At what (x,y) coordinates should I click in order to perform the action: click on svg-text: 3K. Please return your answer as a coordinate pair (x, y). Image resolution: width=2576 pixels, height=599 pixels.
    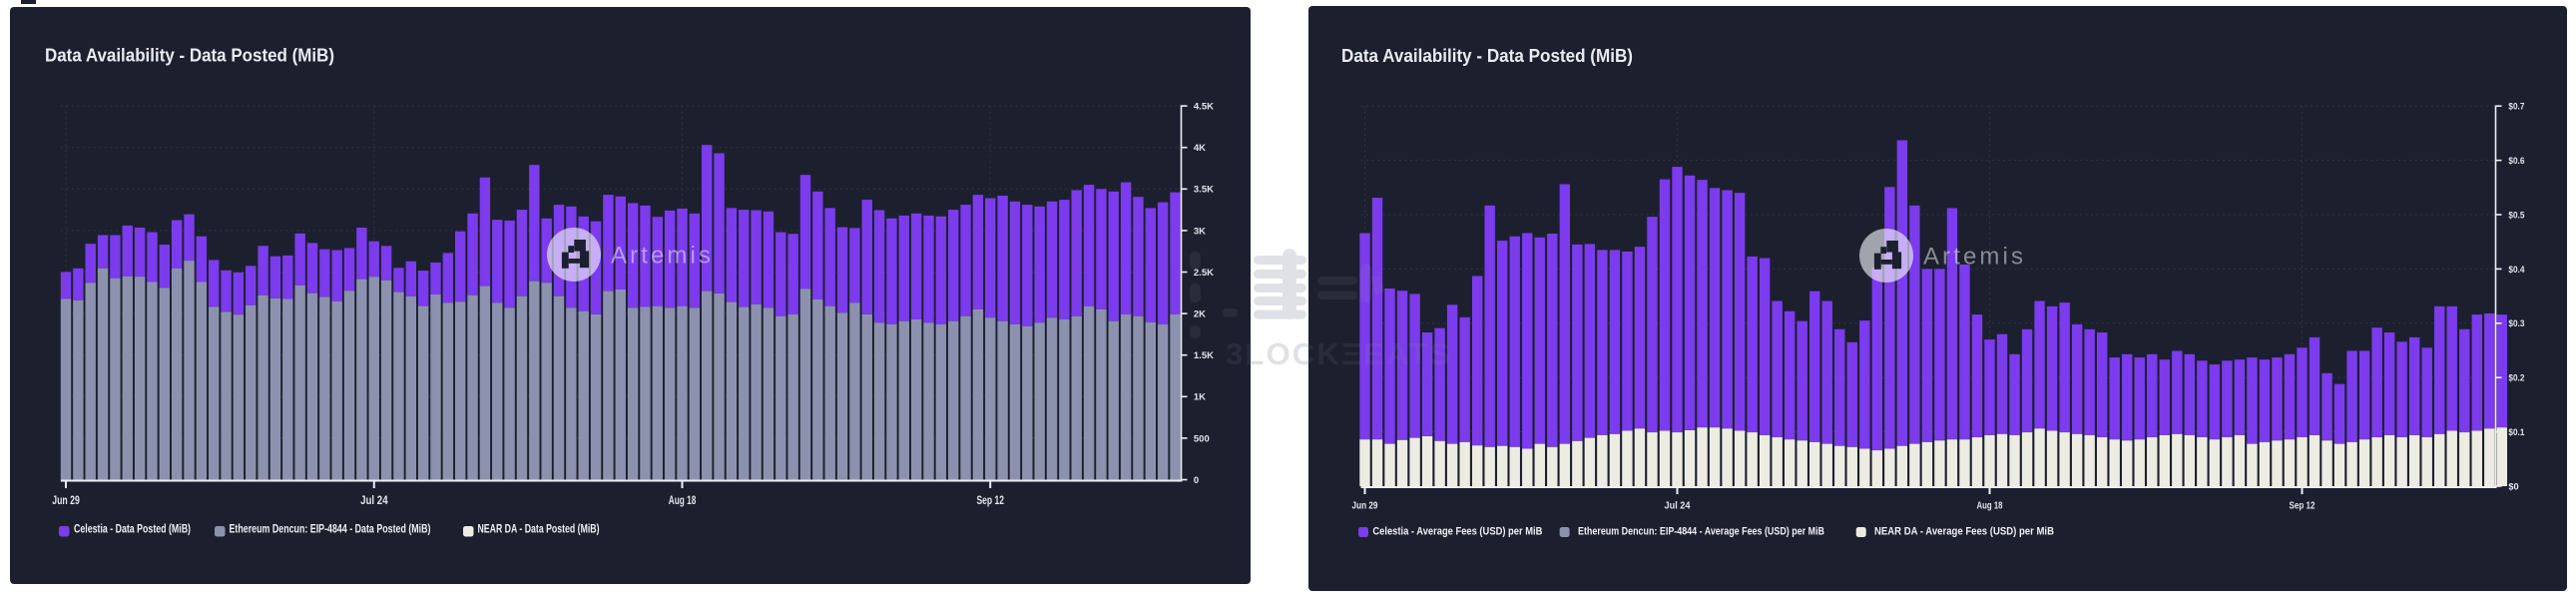
    Looking at the image, I should click on (1200, 231).